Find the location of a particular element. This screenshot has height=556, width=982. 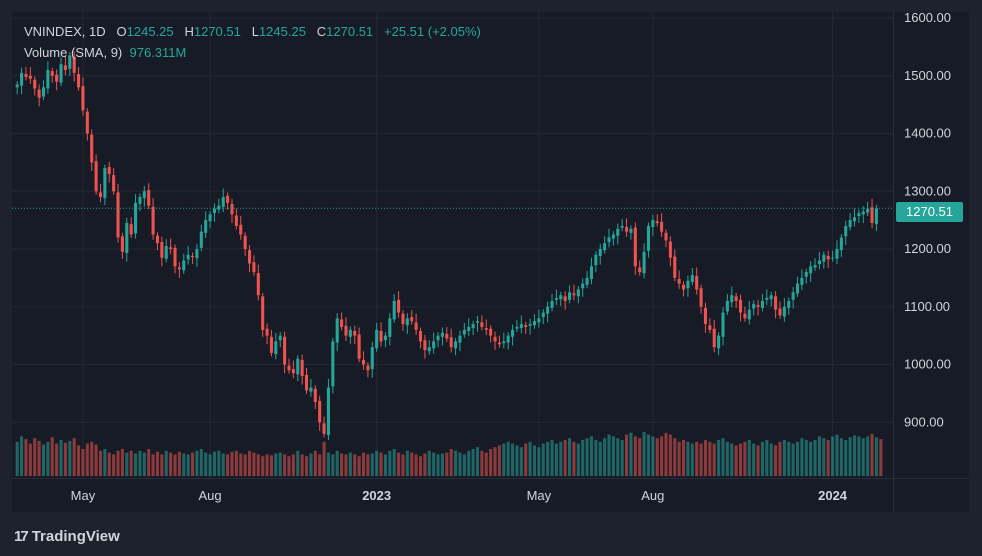

x-tick-label: 2023 is located at coordinates (376, 495).